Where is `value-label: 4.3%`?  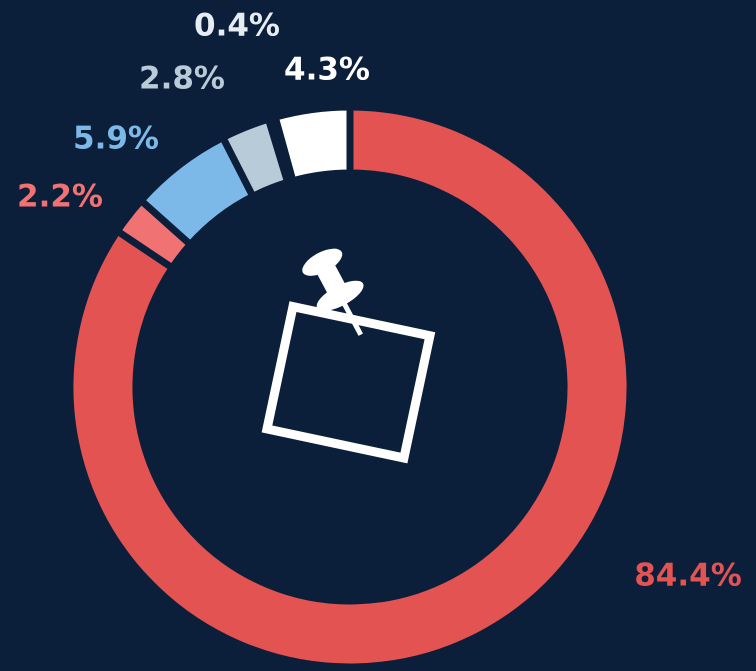 value-label: 4.3% is located at coordinates (327, 70).